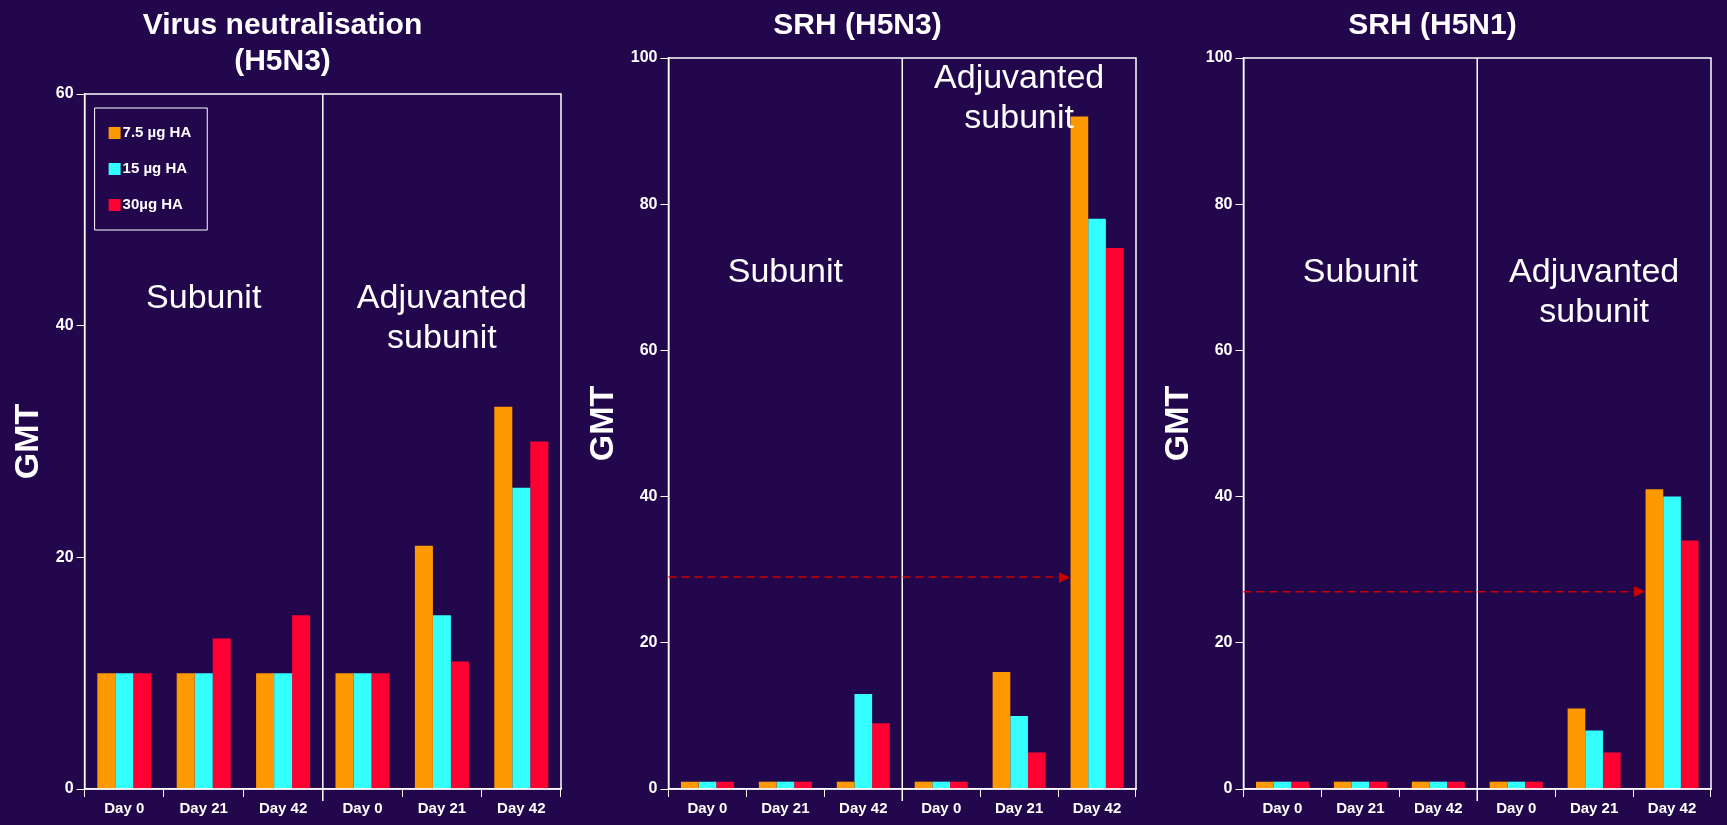 Image resolution: width=1727 pixels, height=825 pixels. I want to click on legend-label: 7.5 µg HA, so click(157, 132).